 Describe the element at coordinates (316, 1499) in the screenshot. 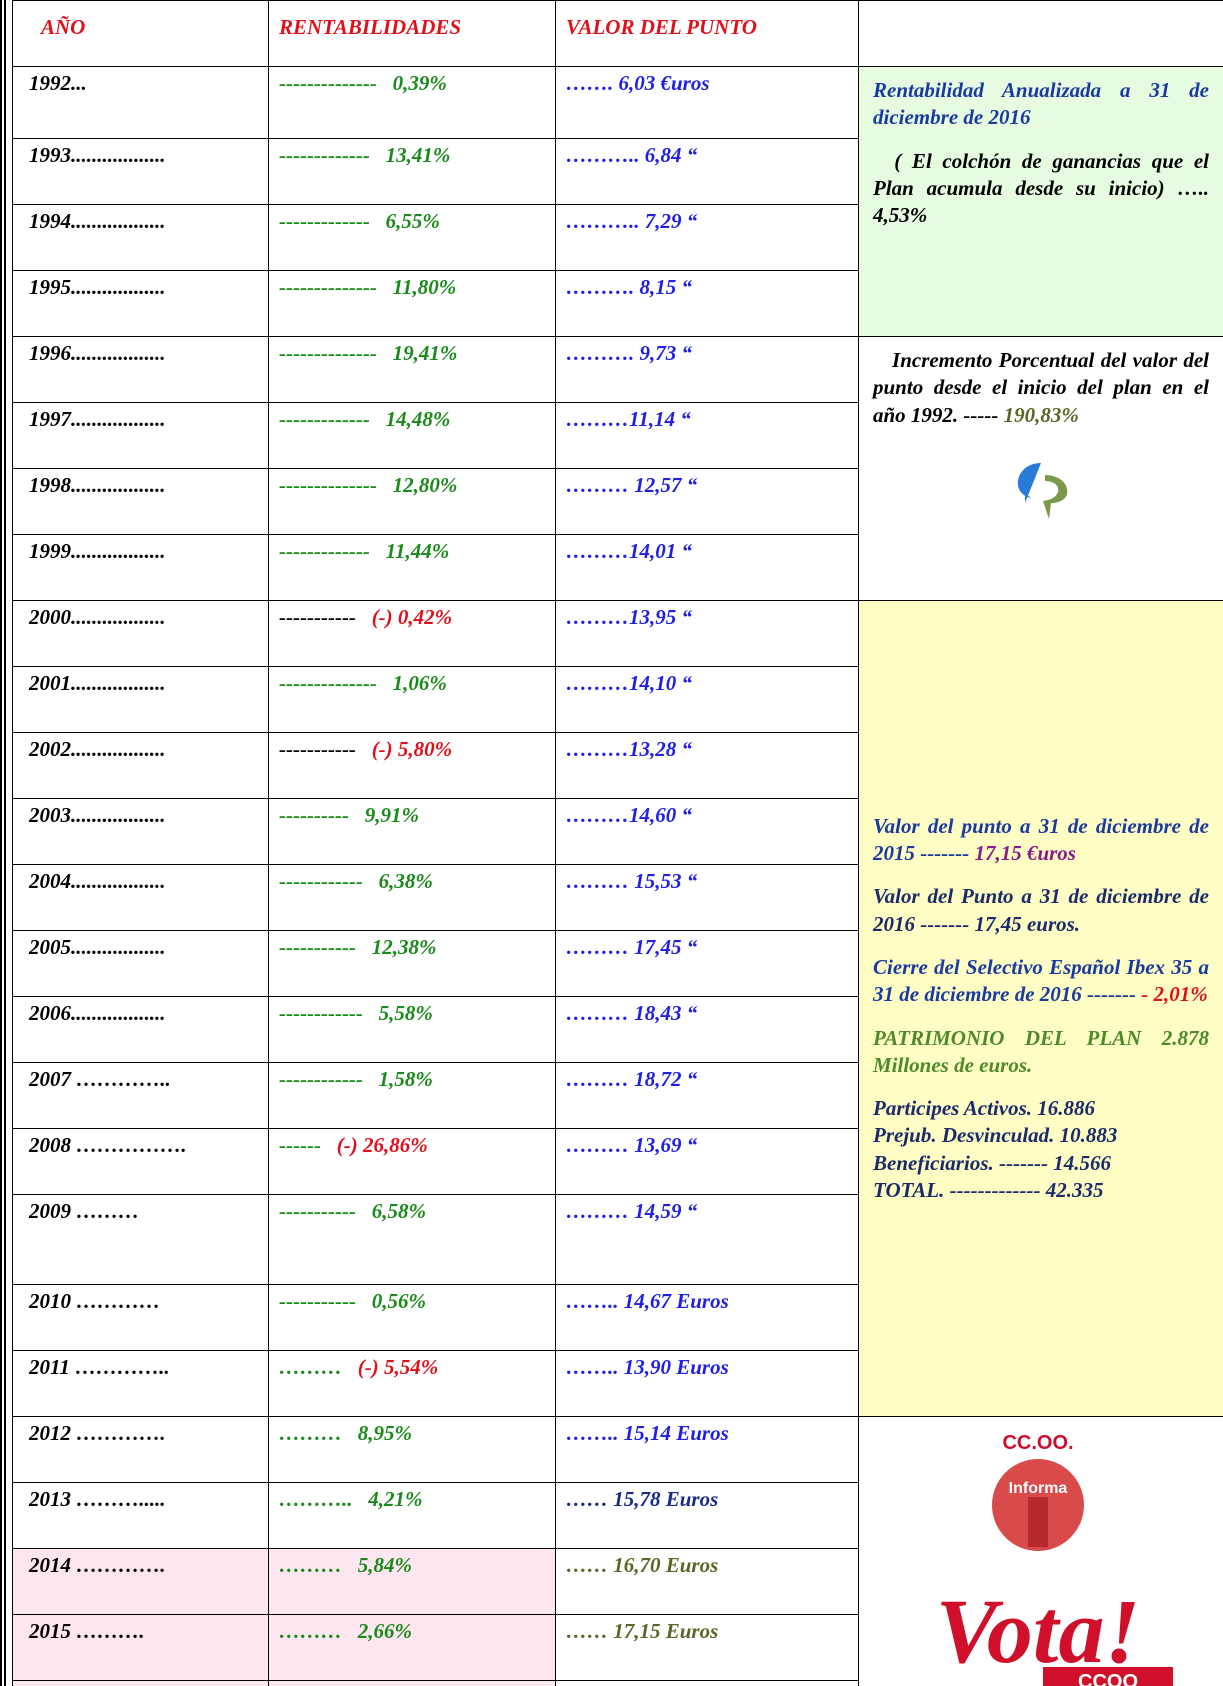

I see `rent-lead: ………..` at that location.